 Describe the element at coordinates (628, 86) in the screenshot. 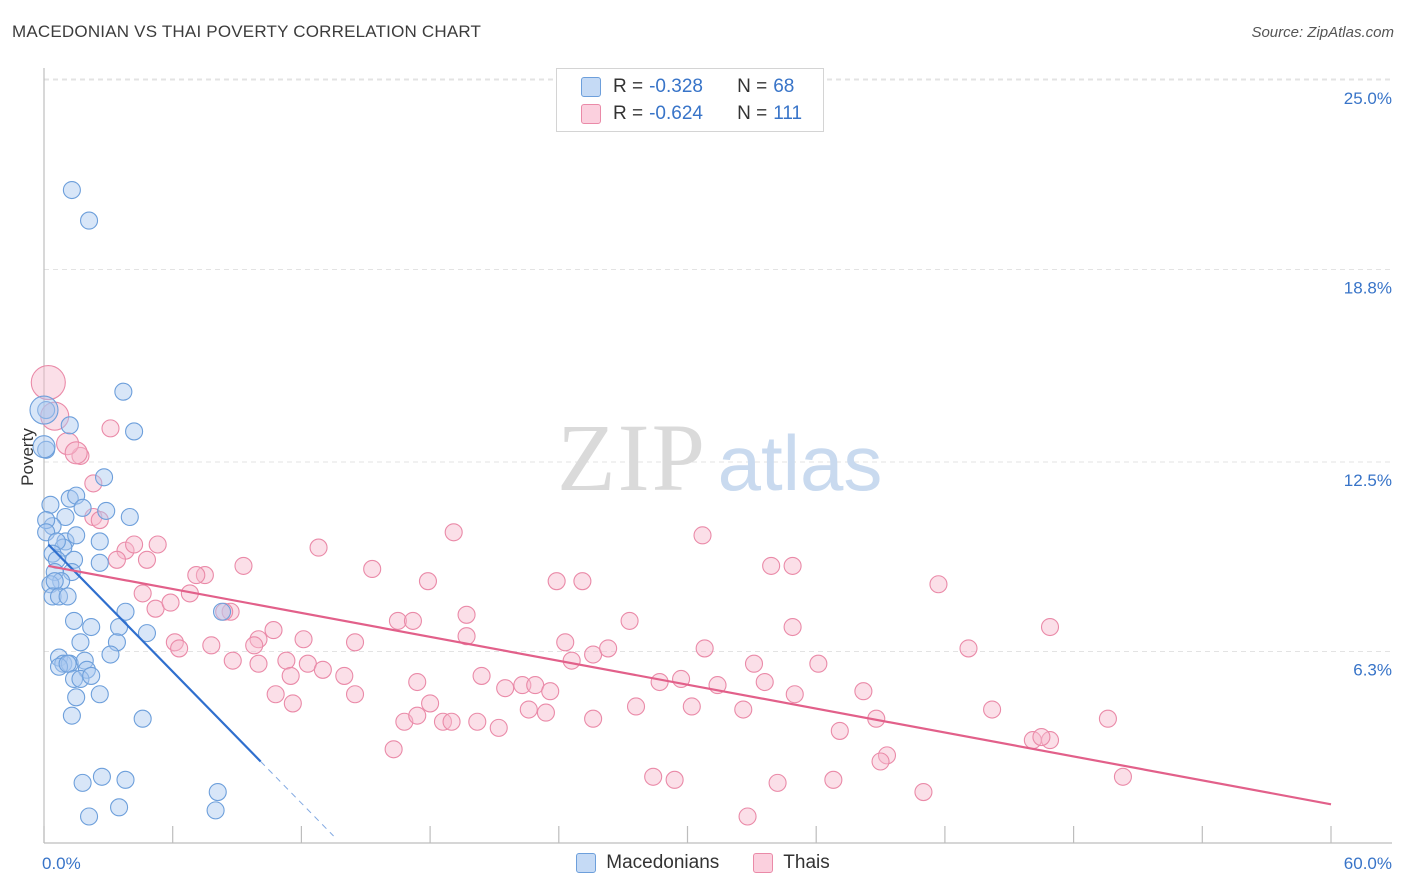

I see `legend-r-label: R =` at that location.